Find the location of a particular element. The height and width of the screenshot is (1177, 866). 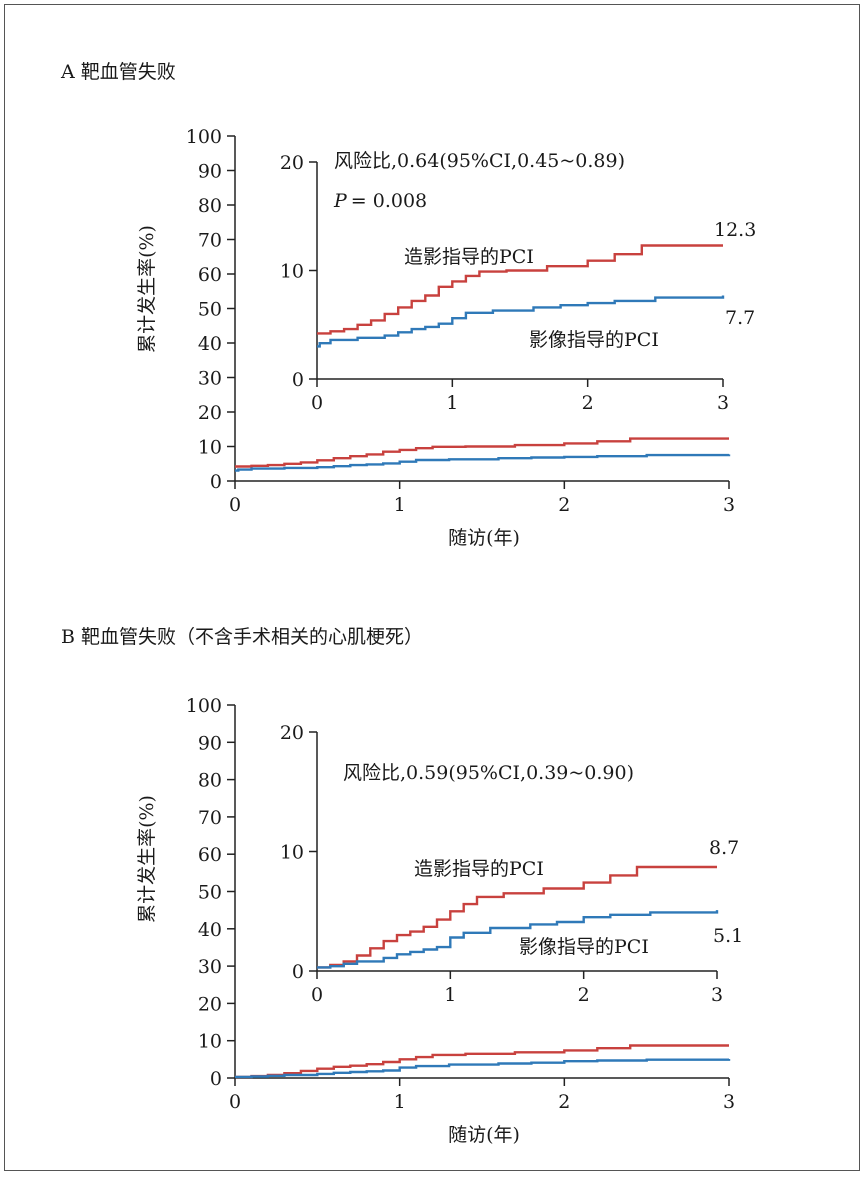

panel-a-inset-y-tick-label: 10 is located at coordinates (292, 272).